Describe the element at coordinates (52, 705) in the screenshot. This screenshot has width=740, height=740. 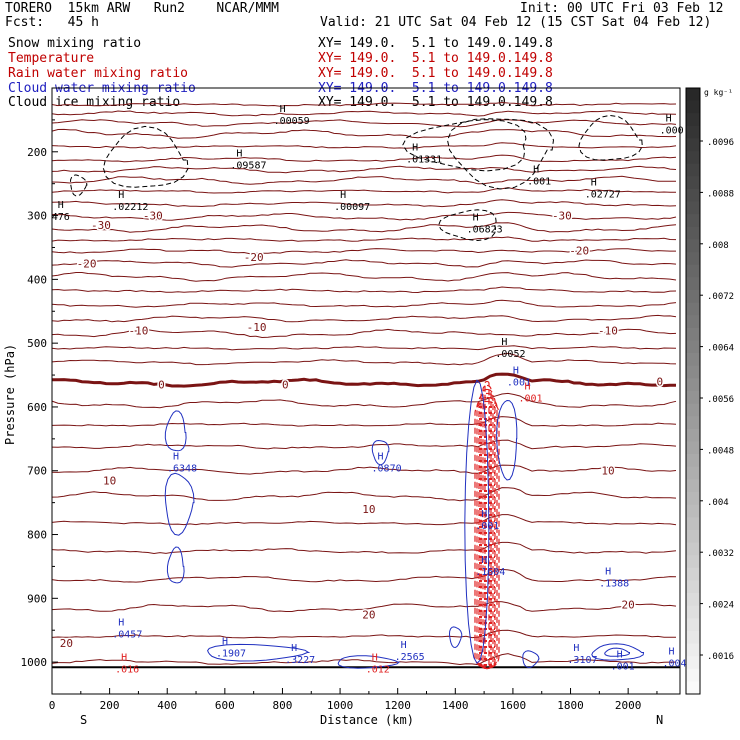
I see `x-tick-label: 0` at that location.